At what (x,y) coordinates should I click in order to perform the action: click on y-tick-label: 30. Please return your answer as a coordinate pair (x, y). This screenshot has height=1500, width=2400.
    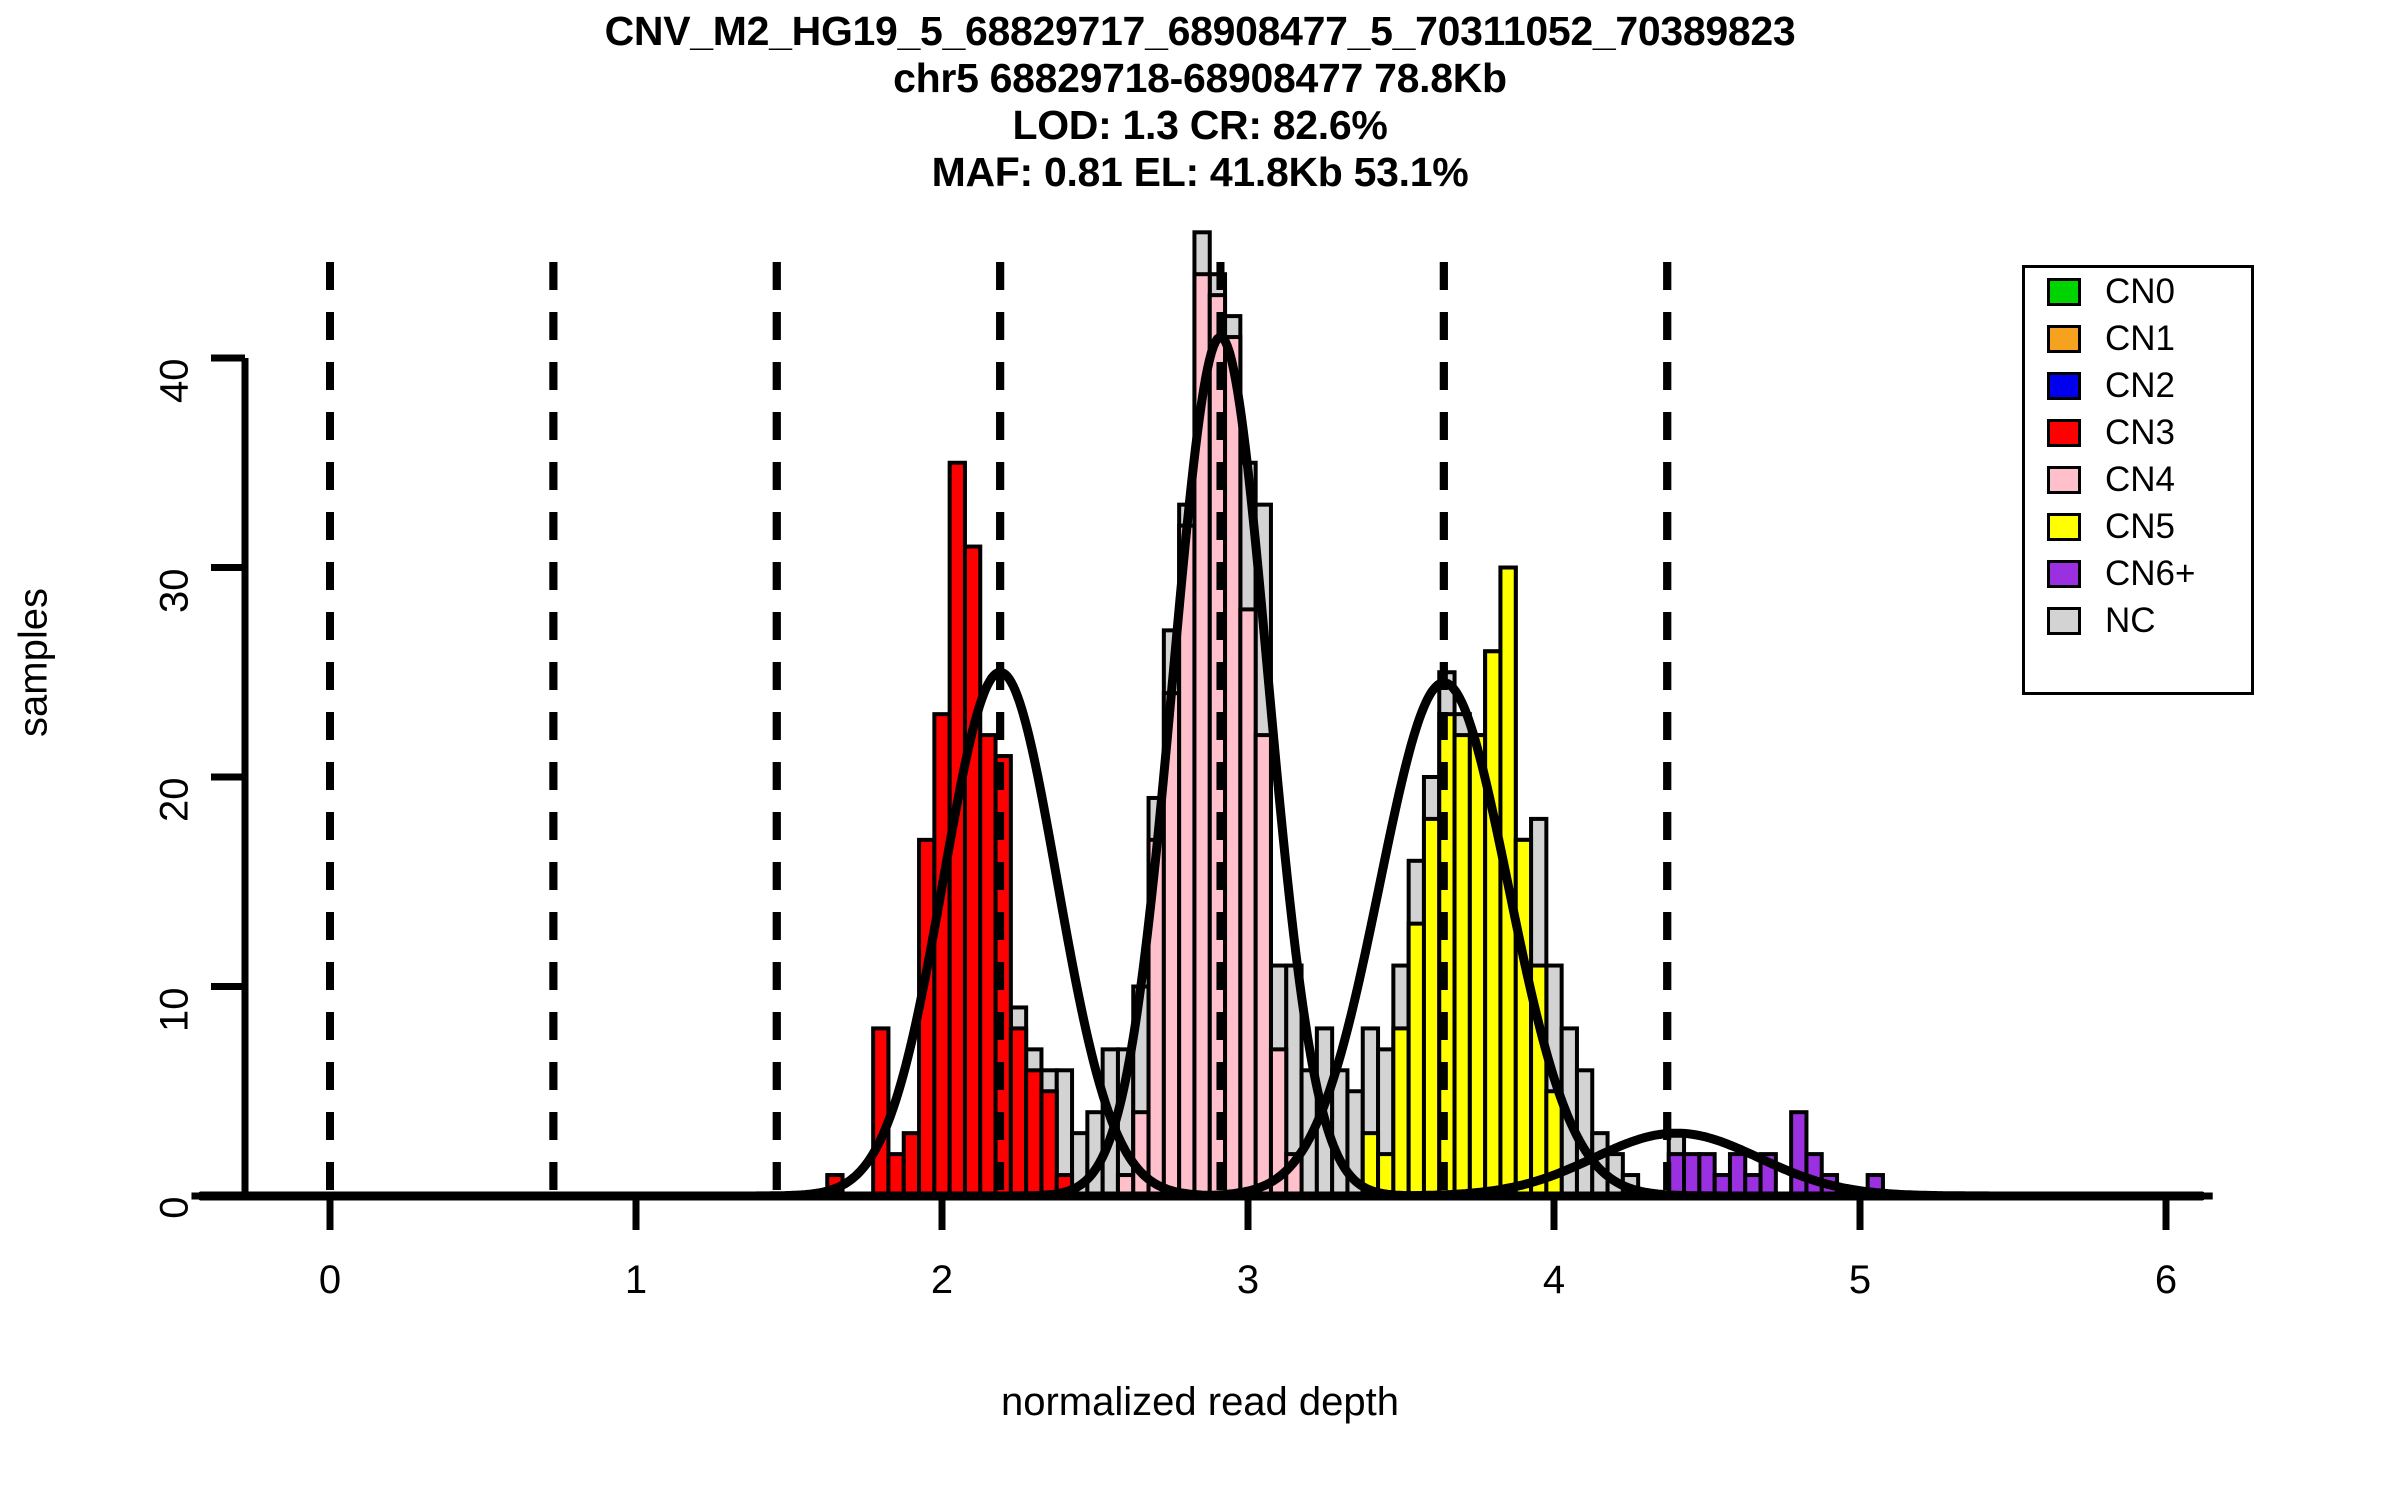
    Looking at the image, I should click on (174, 590).